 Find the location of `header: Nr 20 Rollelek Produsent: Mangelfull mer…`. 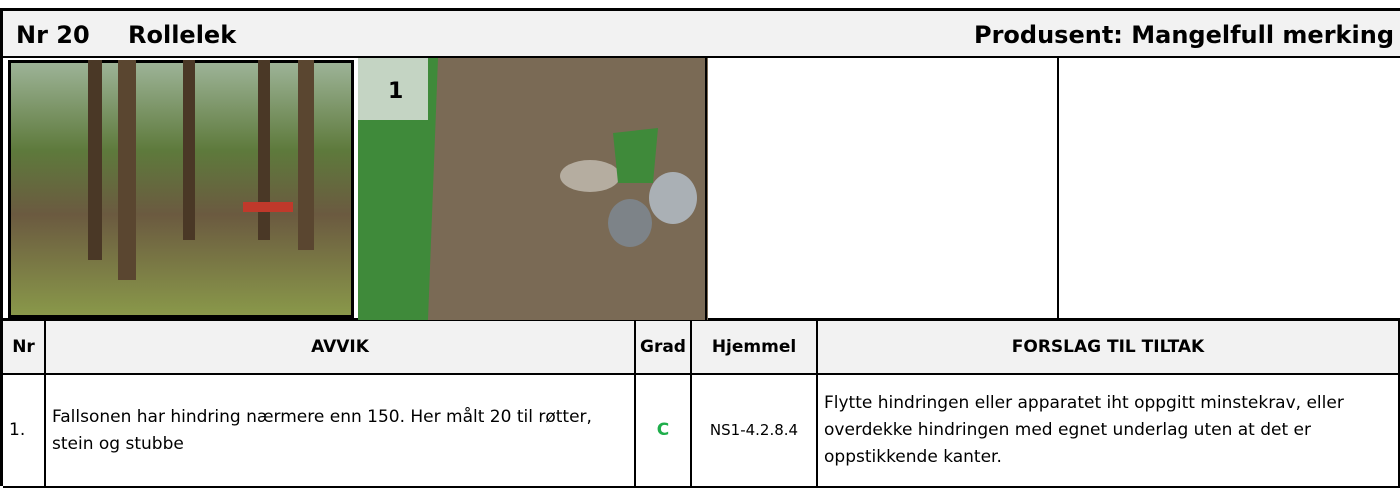

header: Nr 20 Rollelek Produsent: Mangelfull mer… is located at coordinates (700, 33).